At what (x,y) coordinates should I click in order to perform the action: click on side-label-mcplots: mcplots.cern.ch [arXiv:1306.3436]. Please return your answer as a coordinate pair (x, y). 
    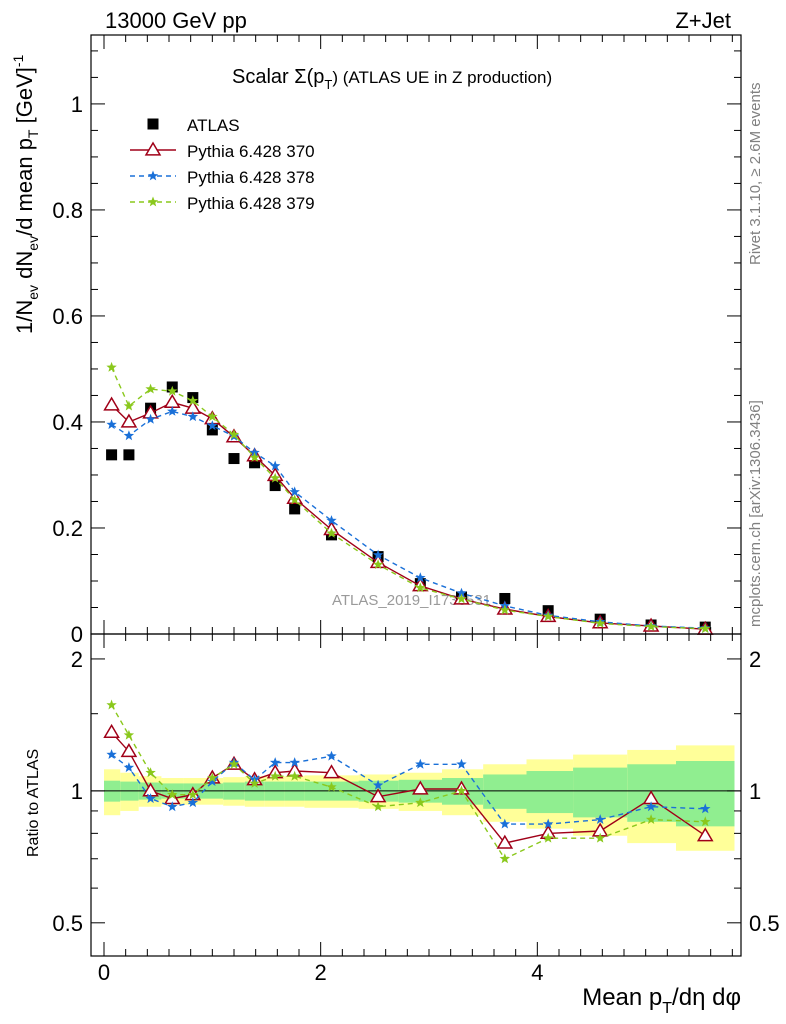
    Looking at the image, I should click on (755, 513).